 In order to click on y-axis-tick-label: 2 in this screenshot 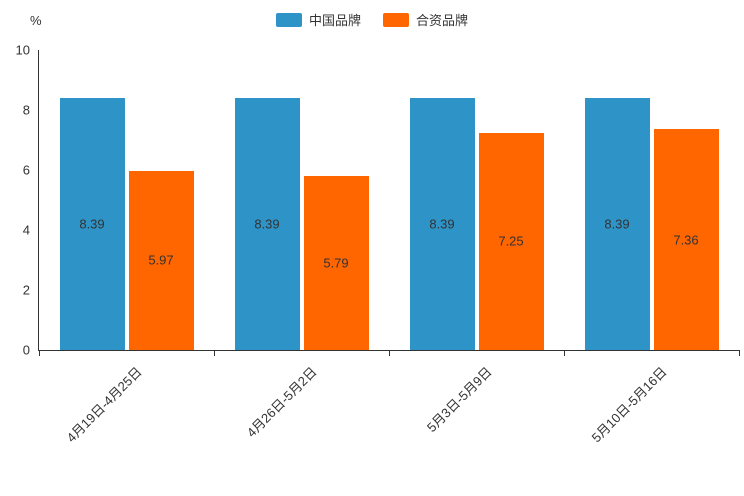, I will do `click(26, 290)`.